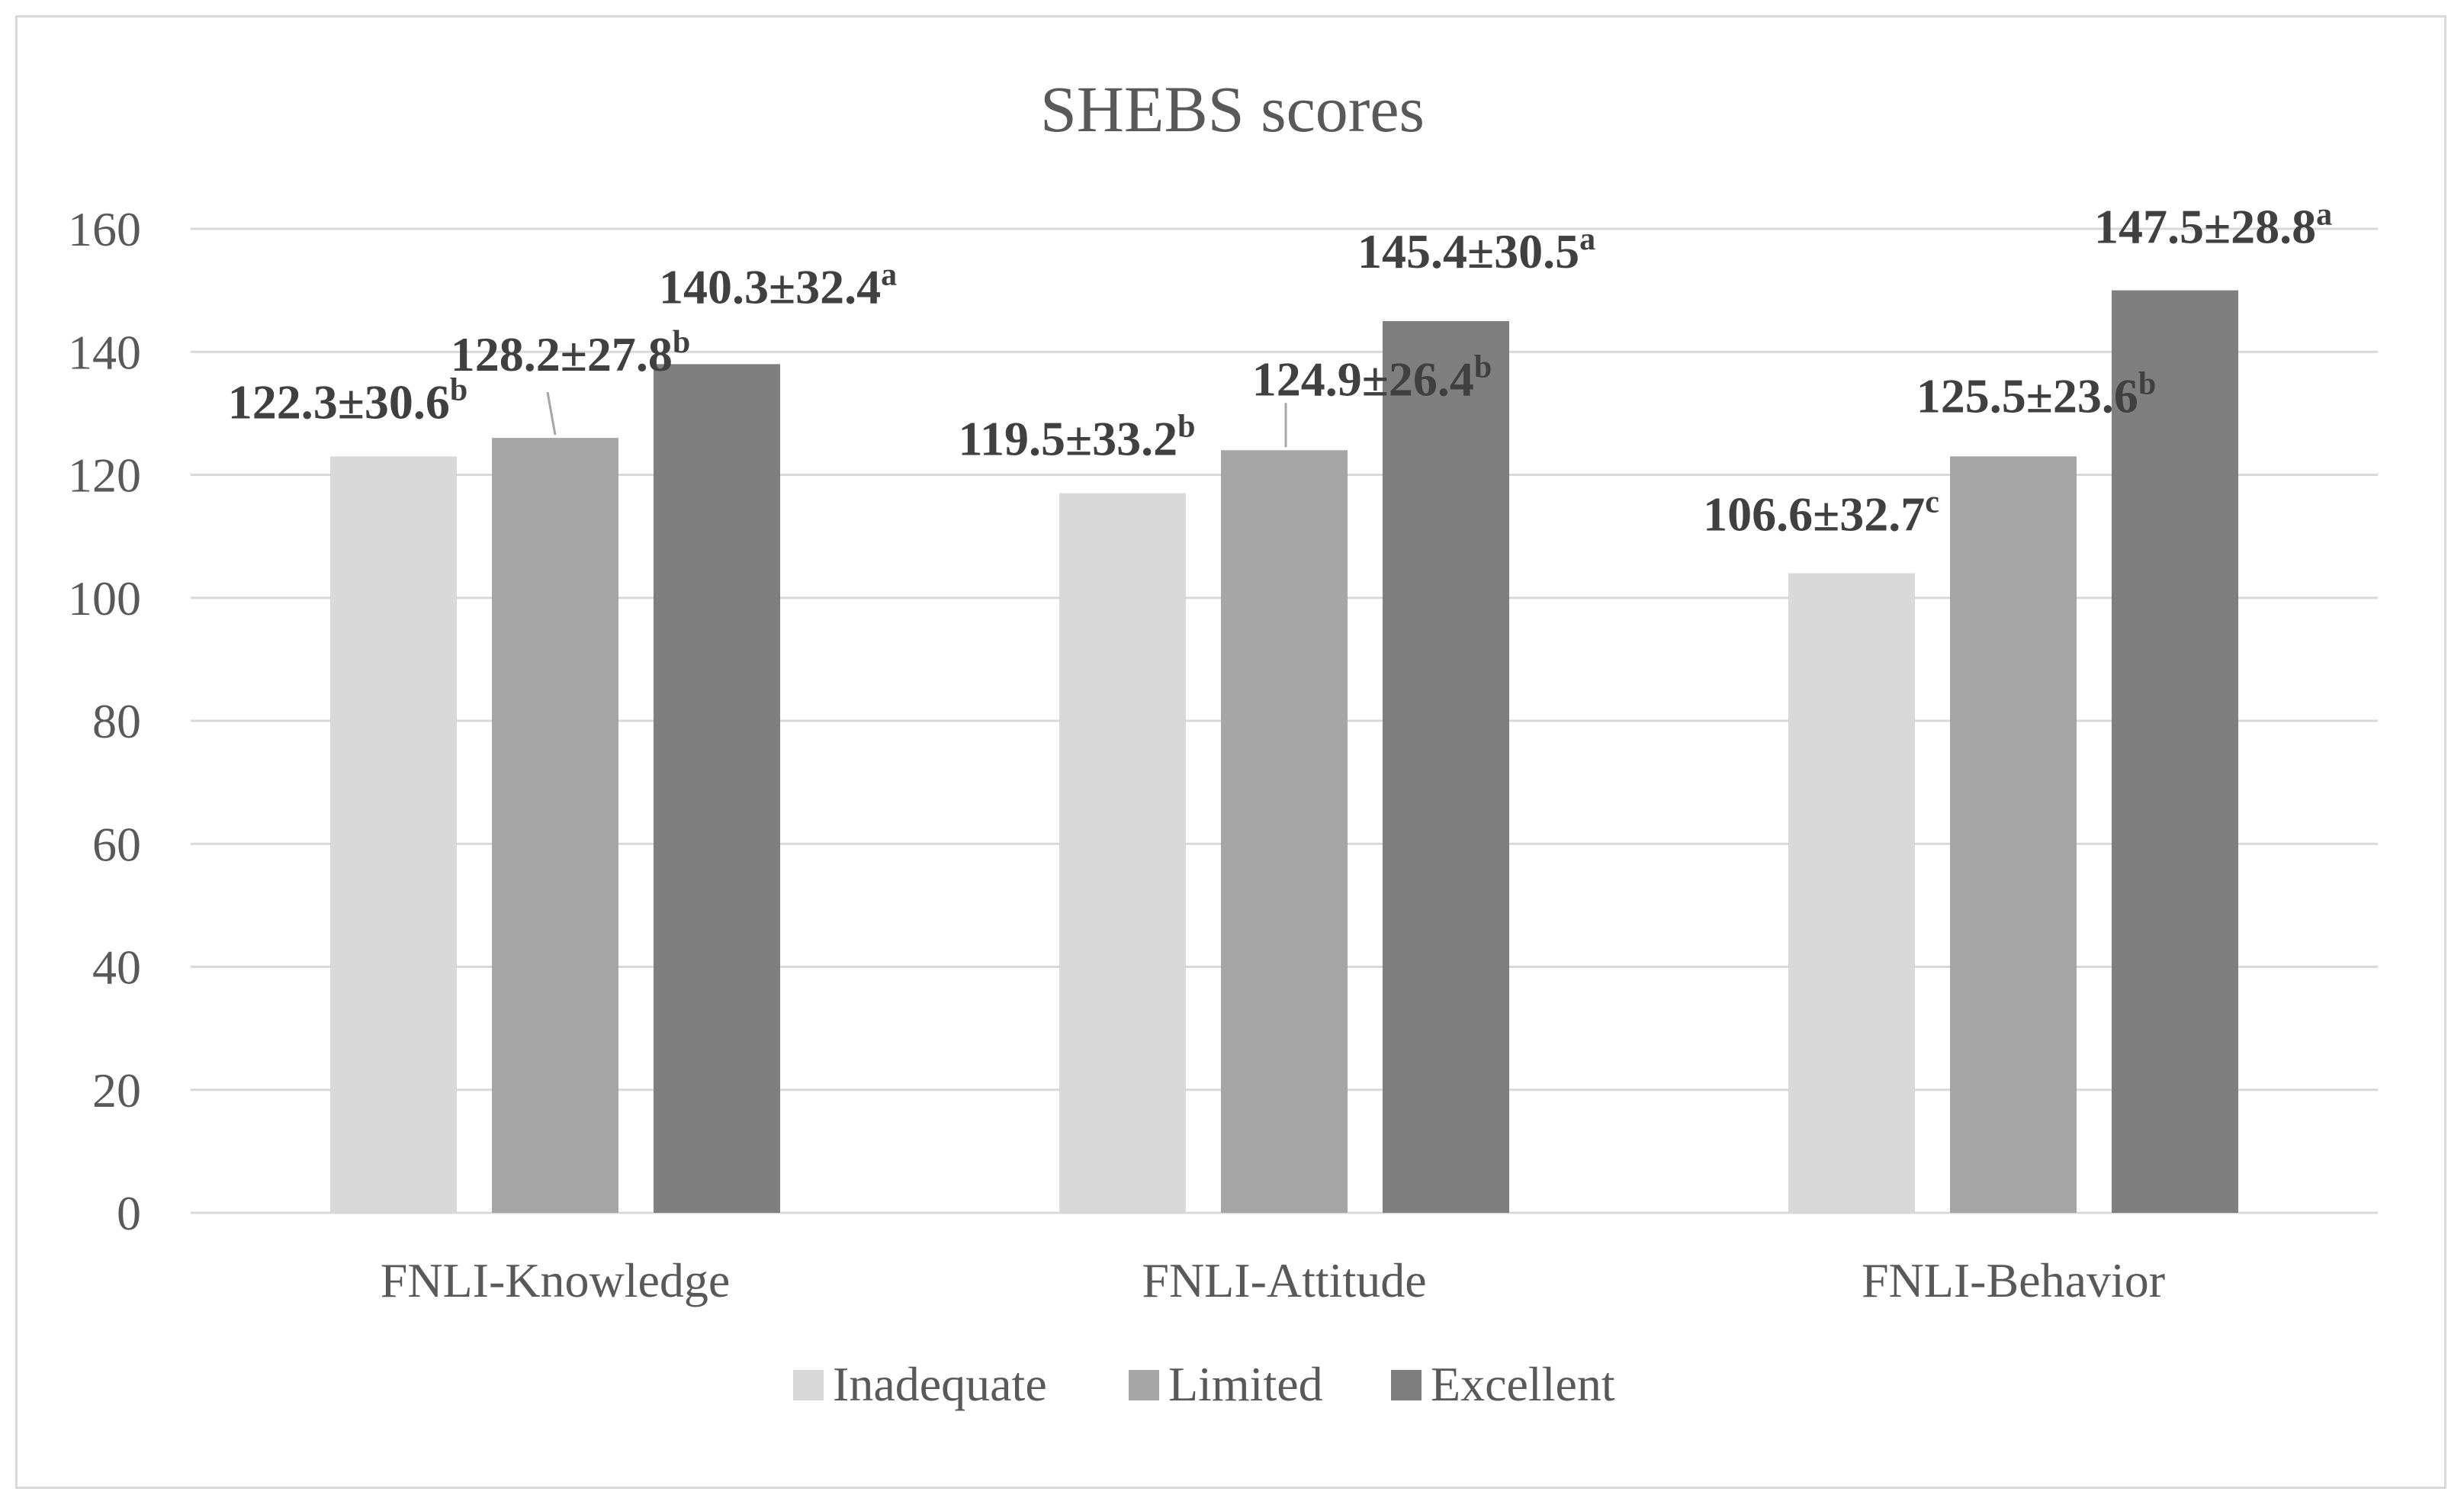 This screenshot has height=1508, width=2464. I want to click on x-category-label: FNLI-Knowledge, so click(556, 1280).